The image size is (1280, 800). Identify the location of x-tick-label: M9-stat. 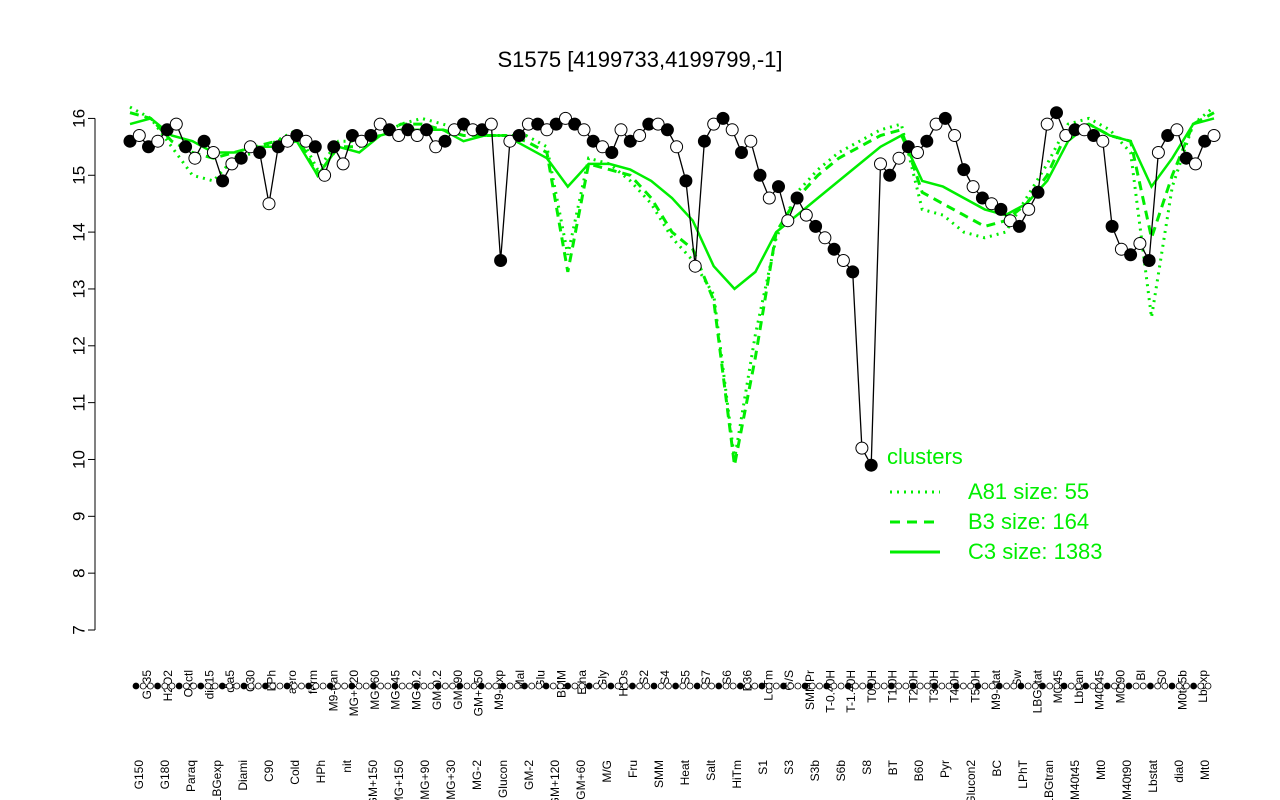
(996, 689).